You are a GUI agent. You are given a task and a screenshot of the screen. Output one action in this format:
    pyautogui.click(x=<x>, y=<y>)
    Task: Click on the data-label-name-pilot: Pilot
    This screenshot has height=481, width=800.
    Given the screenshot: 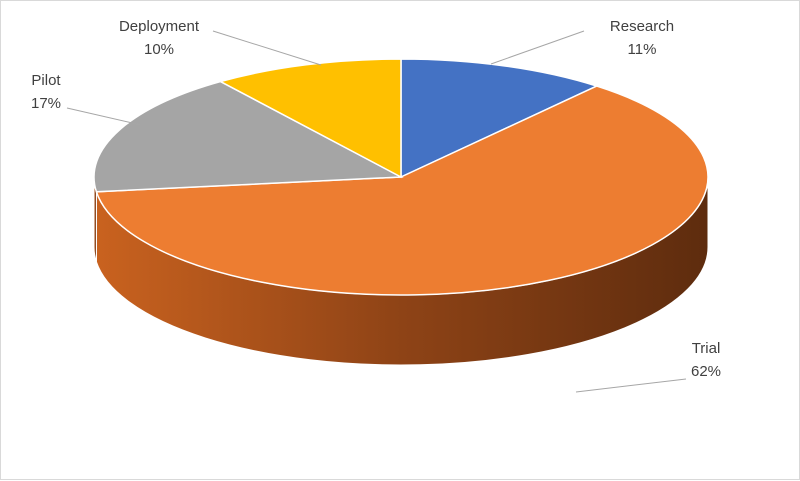 What is the action you would take?
    pyautogui.click(x=46, y=80)
    